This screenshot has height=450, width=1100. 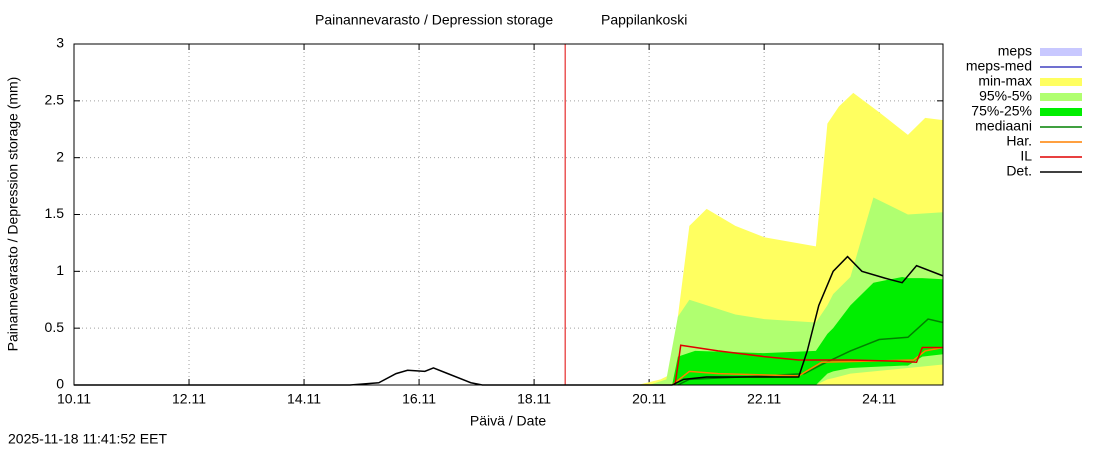 What do you see at coordinates (304, 399) in the screenshot?
I see `x-tick-label: 14.11` at bounding box center [304, 399].